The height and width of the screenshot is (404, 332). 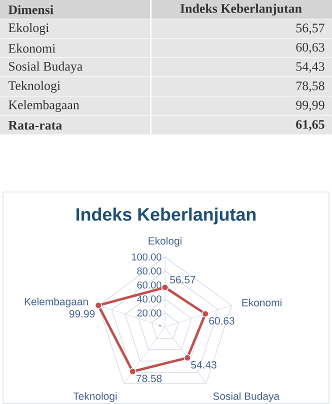 What do you see at coordinates (310, 106) in the screenshot?
I see `text: 99,99` at bounding box center [310, 106].